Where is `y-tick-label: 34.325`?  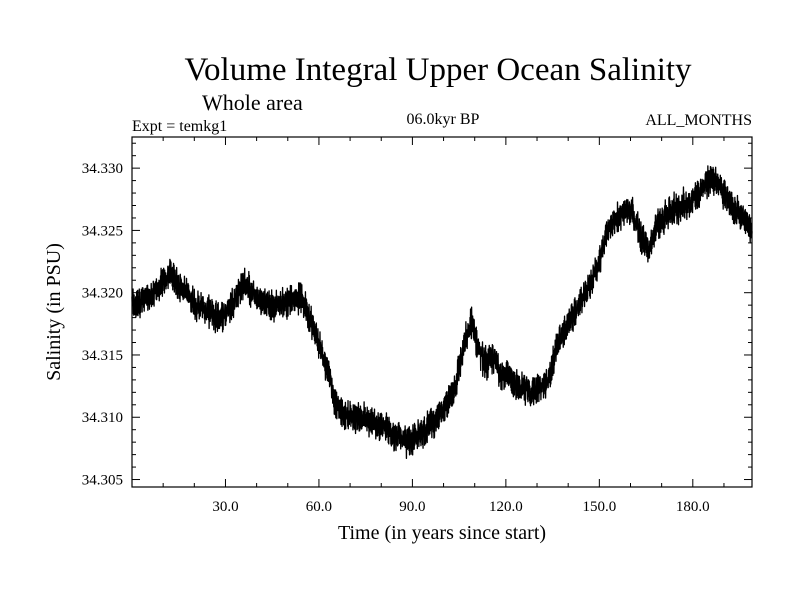
y-tick-label: 34.325 is located at coordinates (102, 231).